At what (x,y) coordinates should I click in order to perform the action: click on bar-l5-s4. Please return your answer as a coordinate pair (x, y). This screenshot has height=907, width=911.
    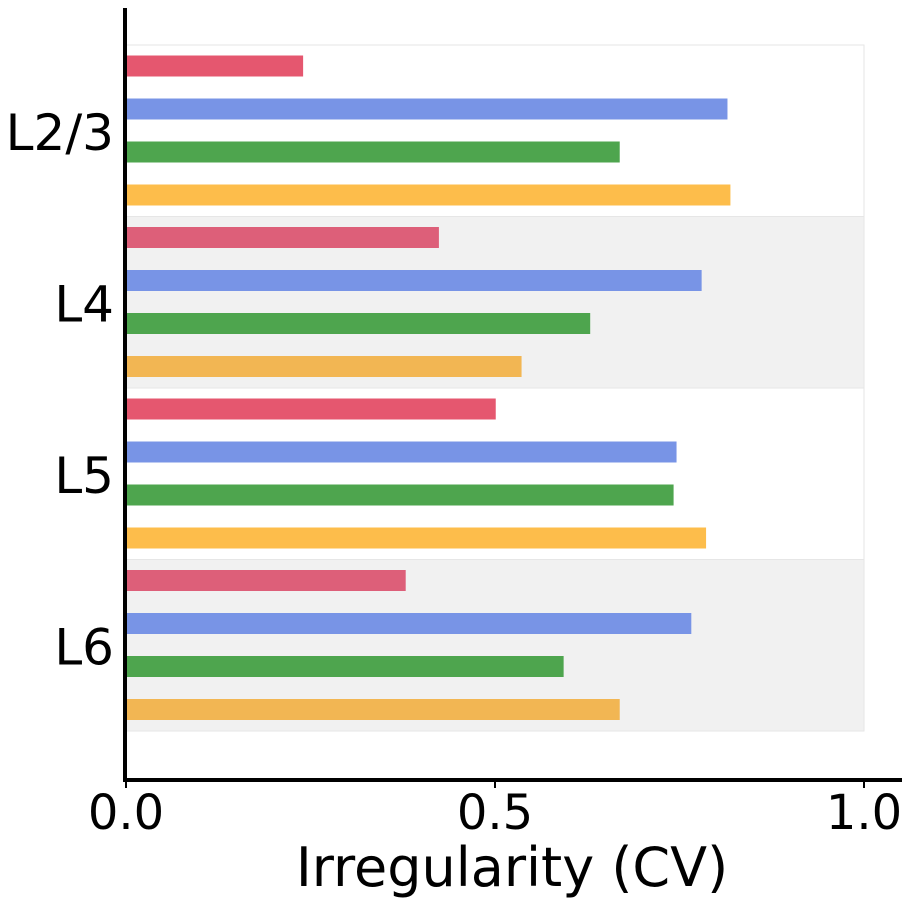
    Looking at the image, I should click on (416, 538).